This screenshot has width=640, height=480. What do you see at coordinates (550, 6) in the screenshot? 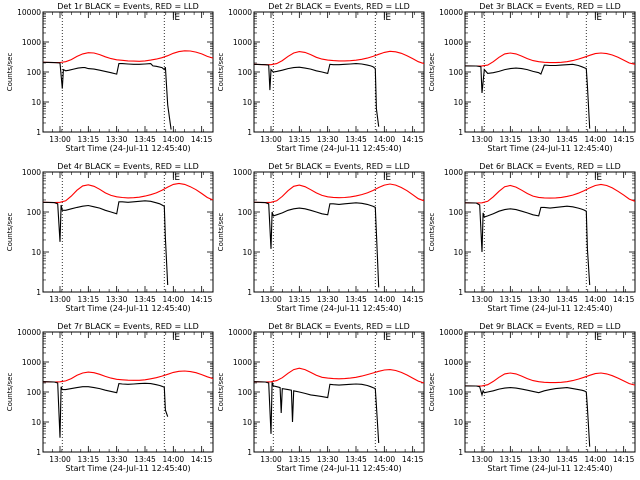
I see `chart-title: Det 3r BLACK = Events, RED = LLD` at bounding box center [550, 6].